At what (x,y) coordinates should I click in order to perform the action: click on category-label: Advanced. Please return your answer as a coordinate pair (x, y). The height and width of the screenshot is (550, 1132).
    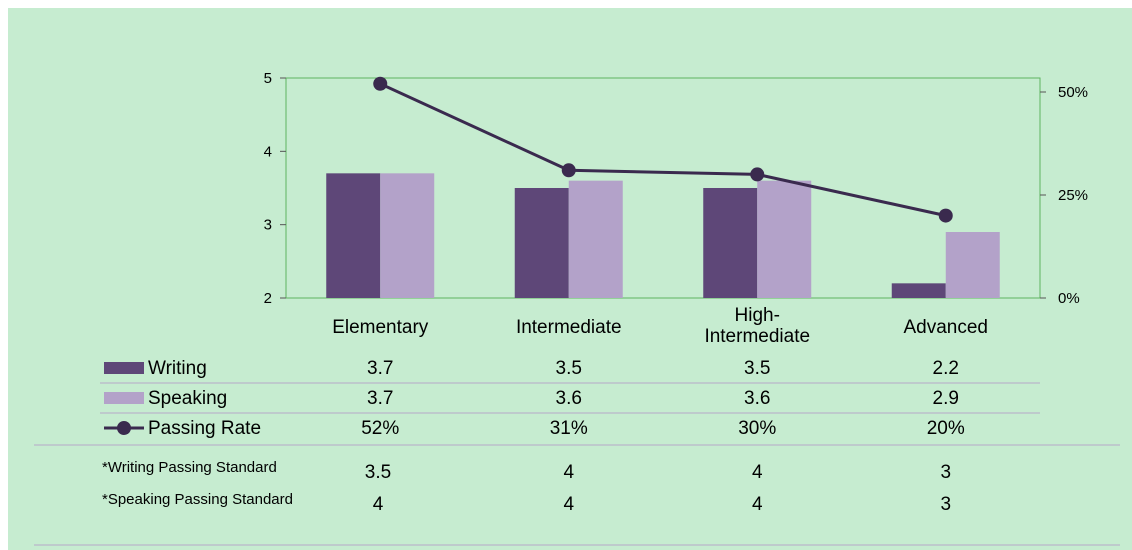
    Looking at the image, I should click on (945, 327).